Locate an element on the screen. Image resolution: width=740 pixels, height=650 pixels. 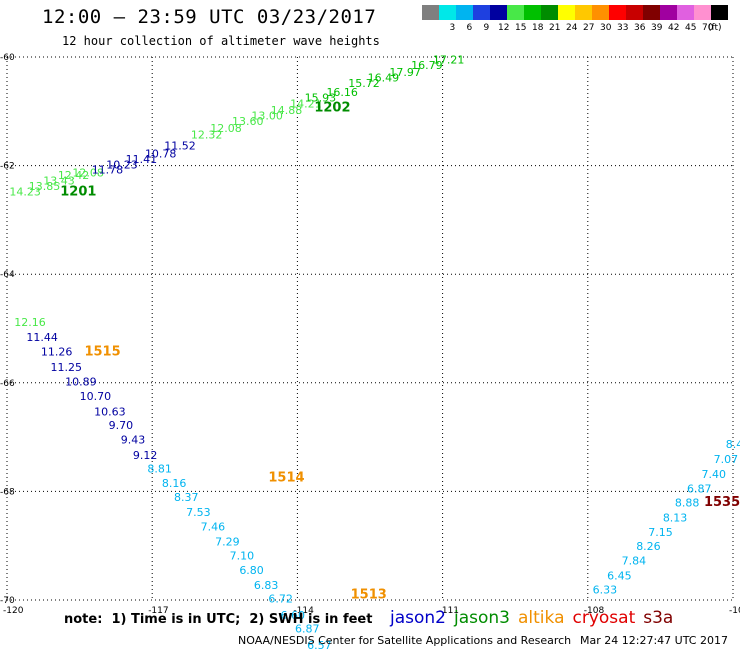
lon-tick-label: -120 is located at coordinates (13, 611).